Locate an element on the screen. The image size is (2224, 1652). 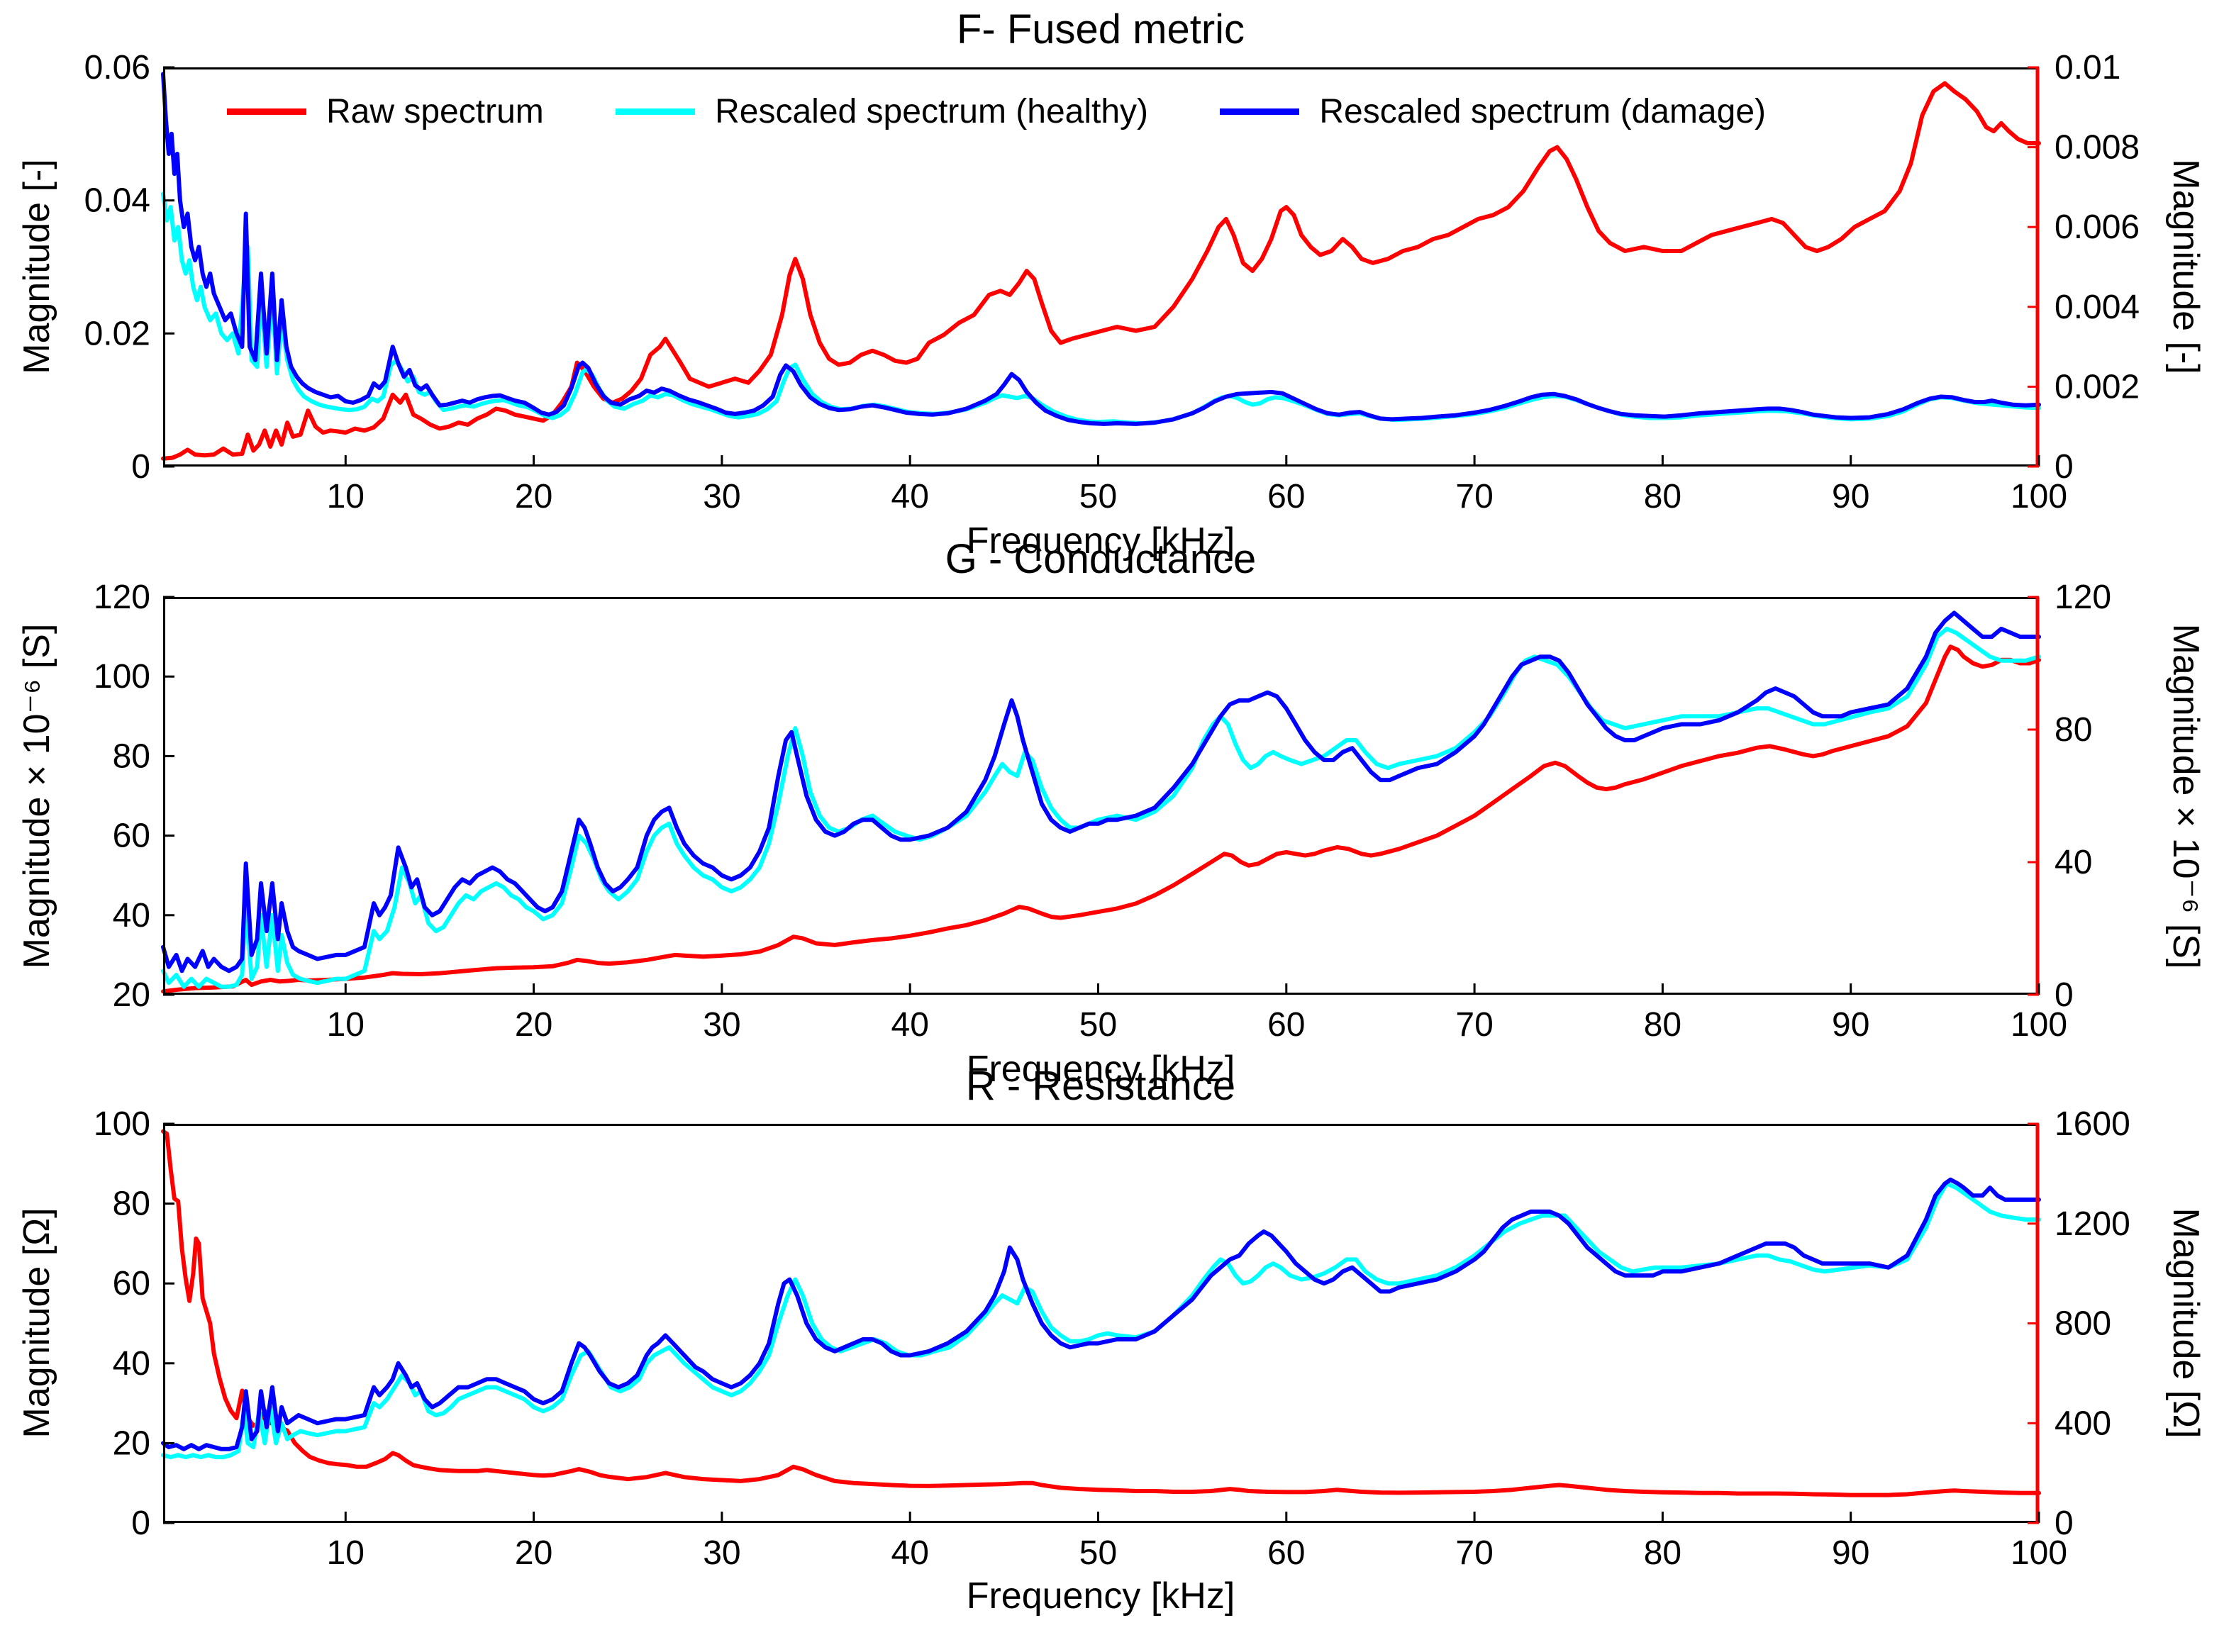
y-tick-label-left: 0.02 is located at coordinates (117, 333).